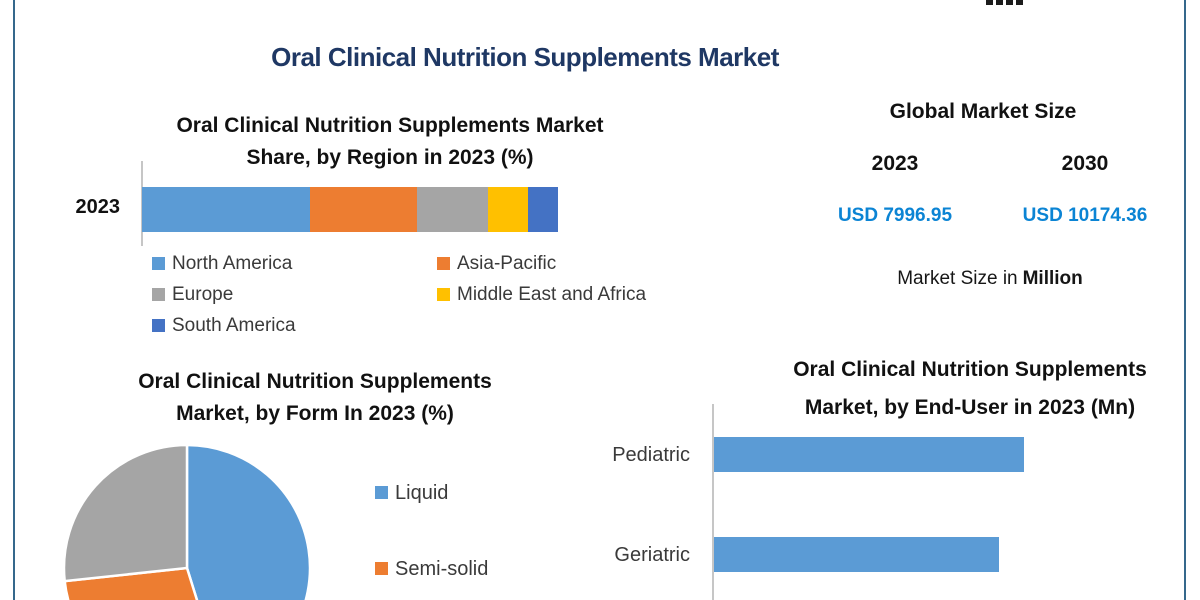 The height and width of the screenshot is (600, 1200). I want to click on legend-item-asia-pacific: Asia-Pacific, so click(496, 264).